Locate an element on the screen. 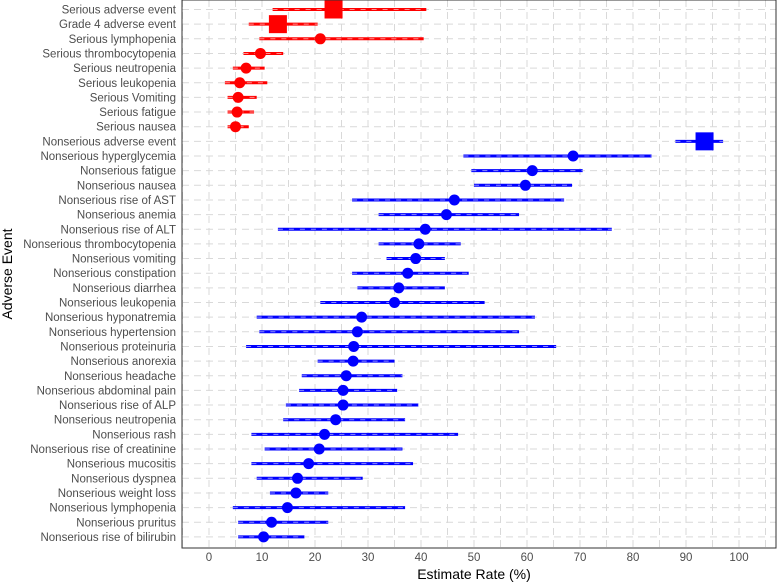 The width and height of the screenshot is (777, 583). category-label: Nonserious diarrhea is located at coordinates (124, 289).